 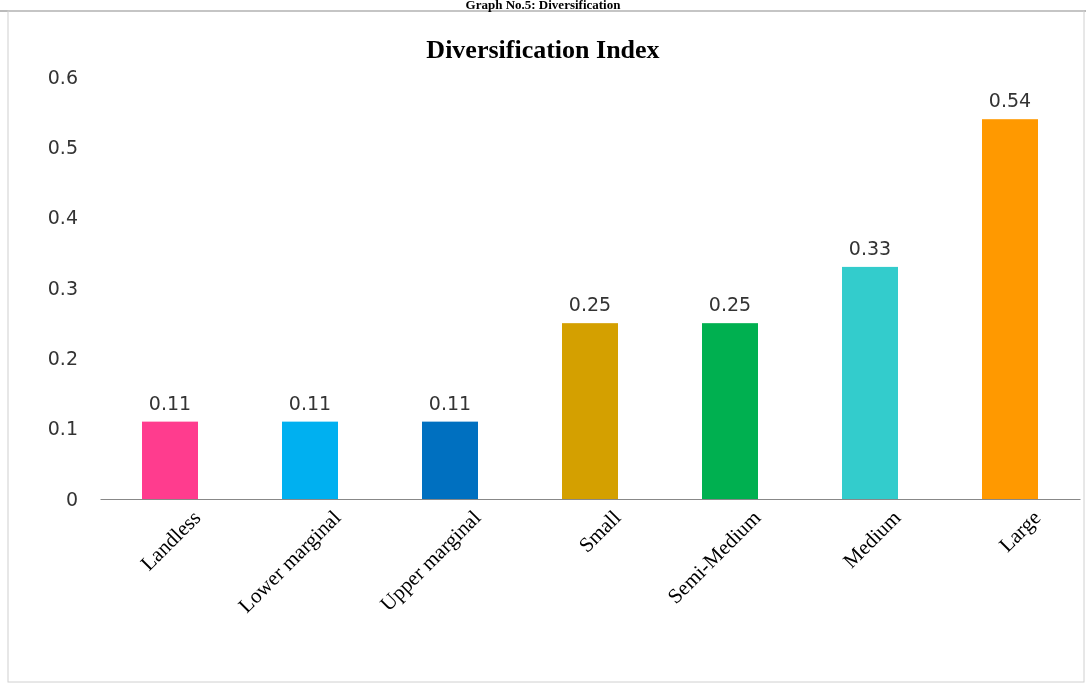 What do you see at coordinates (62, 357) in the screenshot?
I see `y-tick-label: 0.2` at bounding box center [62, 357].